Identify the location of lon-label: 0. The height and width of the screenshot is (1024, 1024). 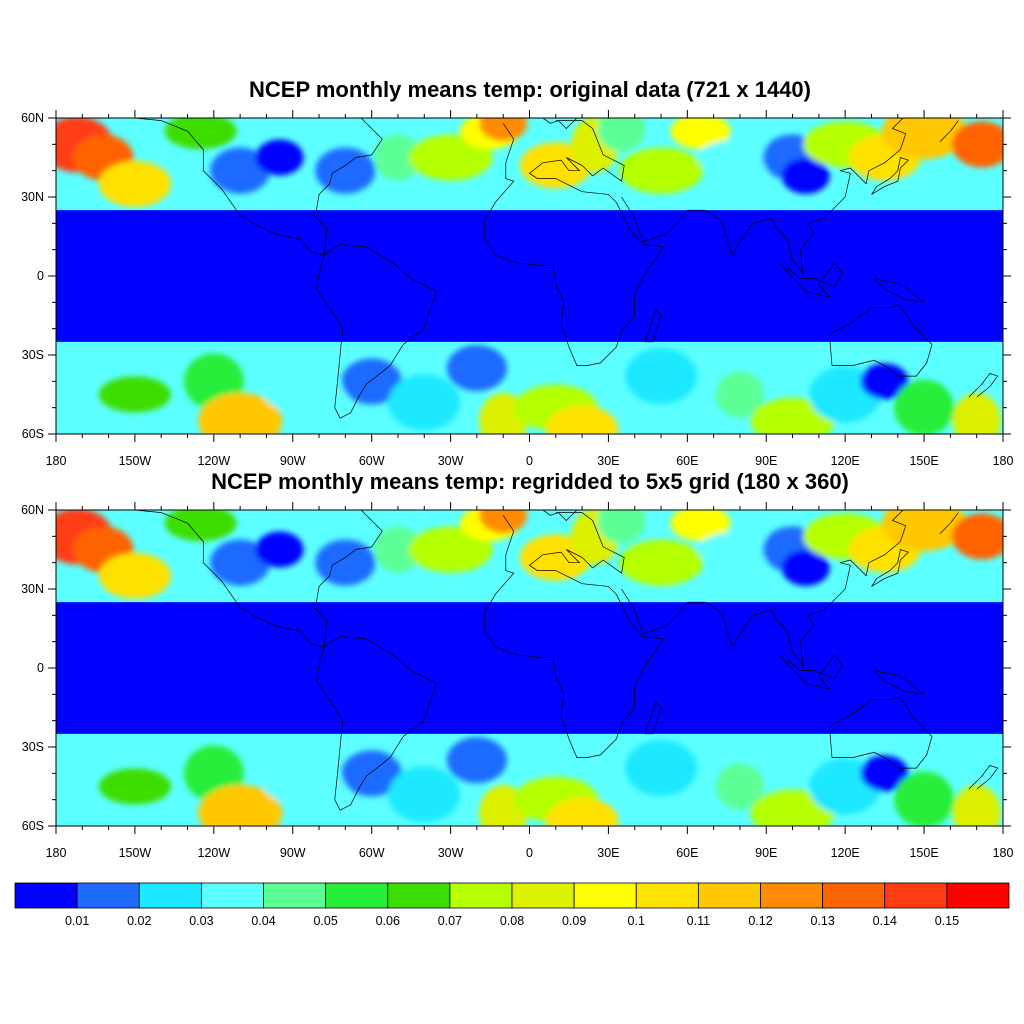
(529, 853).